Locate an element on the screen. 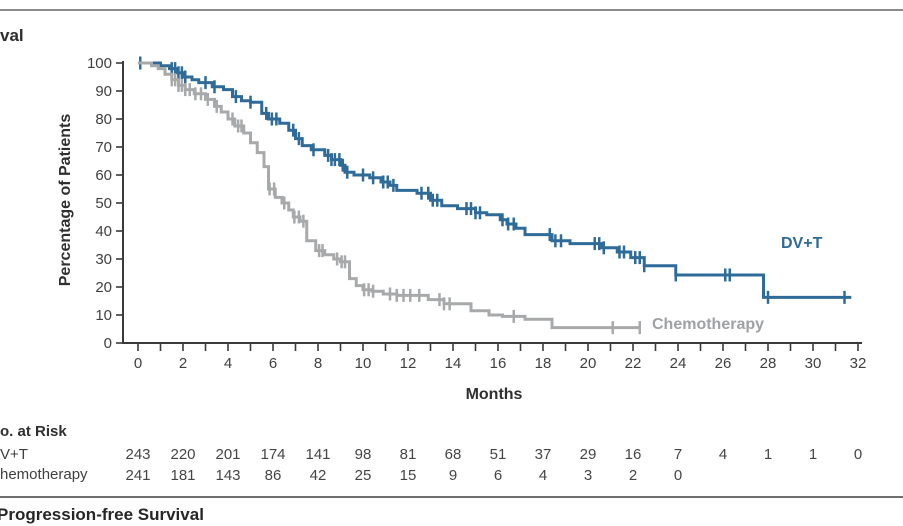  svg-text: 143 is located at coordinates (227, 475).